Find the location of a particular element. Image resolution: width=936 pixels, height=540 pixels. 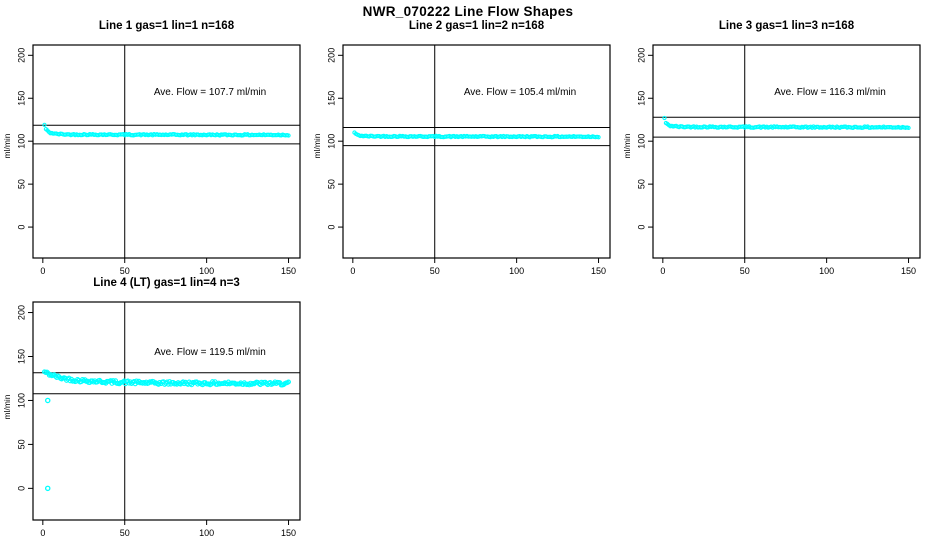

panel-3-title: Line 3 gas=1 lin=3 n=168 is located at coordinates (786, 26).